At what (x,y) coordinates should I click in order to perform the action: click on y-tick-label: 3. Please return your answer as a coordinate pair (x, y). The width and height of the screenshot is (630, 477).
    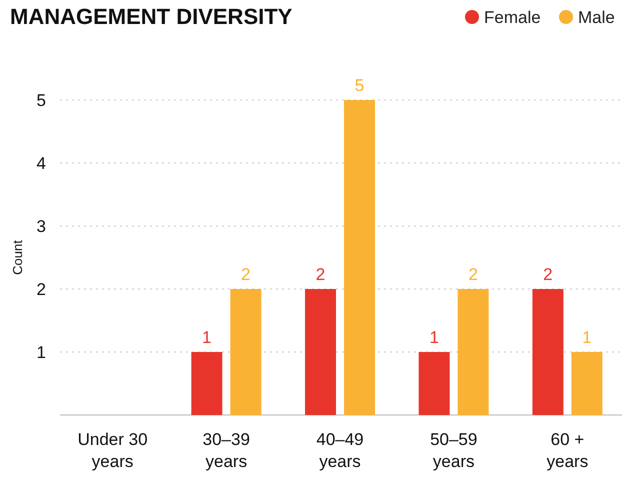
    Looking at the image, I should click on (41, 226).